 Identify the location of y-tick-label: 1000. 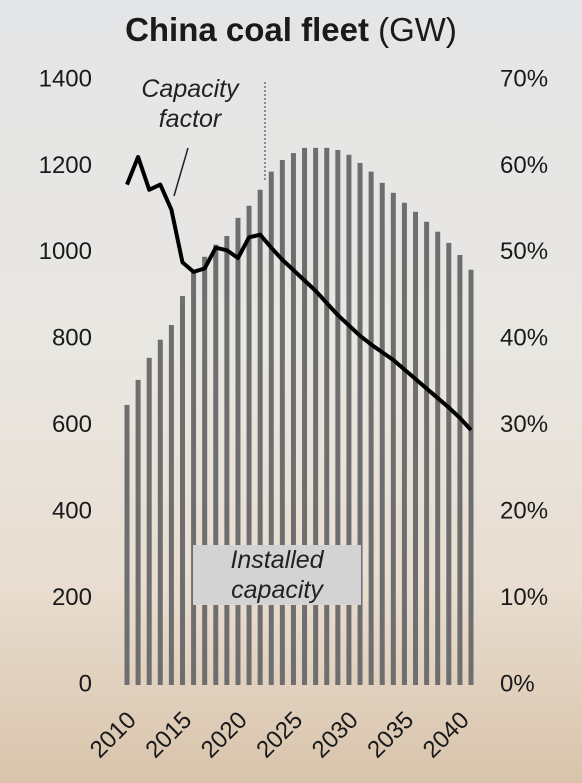
(65, 251).